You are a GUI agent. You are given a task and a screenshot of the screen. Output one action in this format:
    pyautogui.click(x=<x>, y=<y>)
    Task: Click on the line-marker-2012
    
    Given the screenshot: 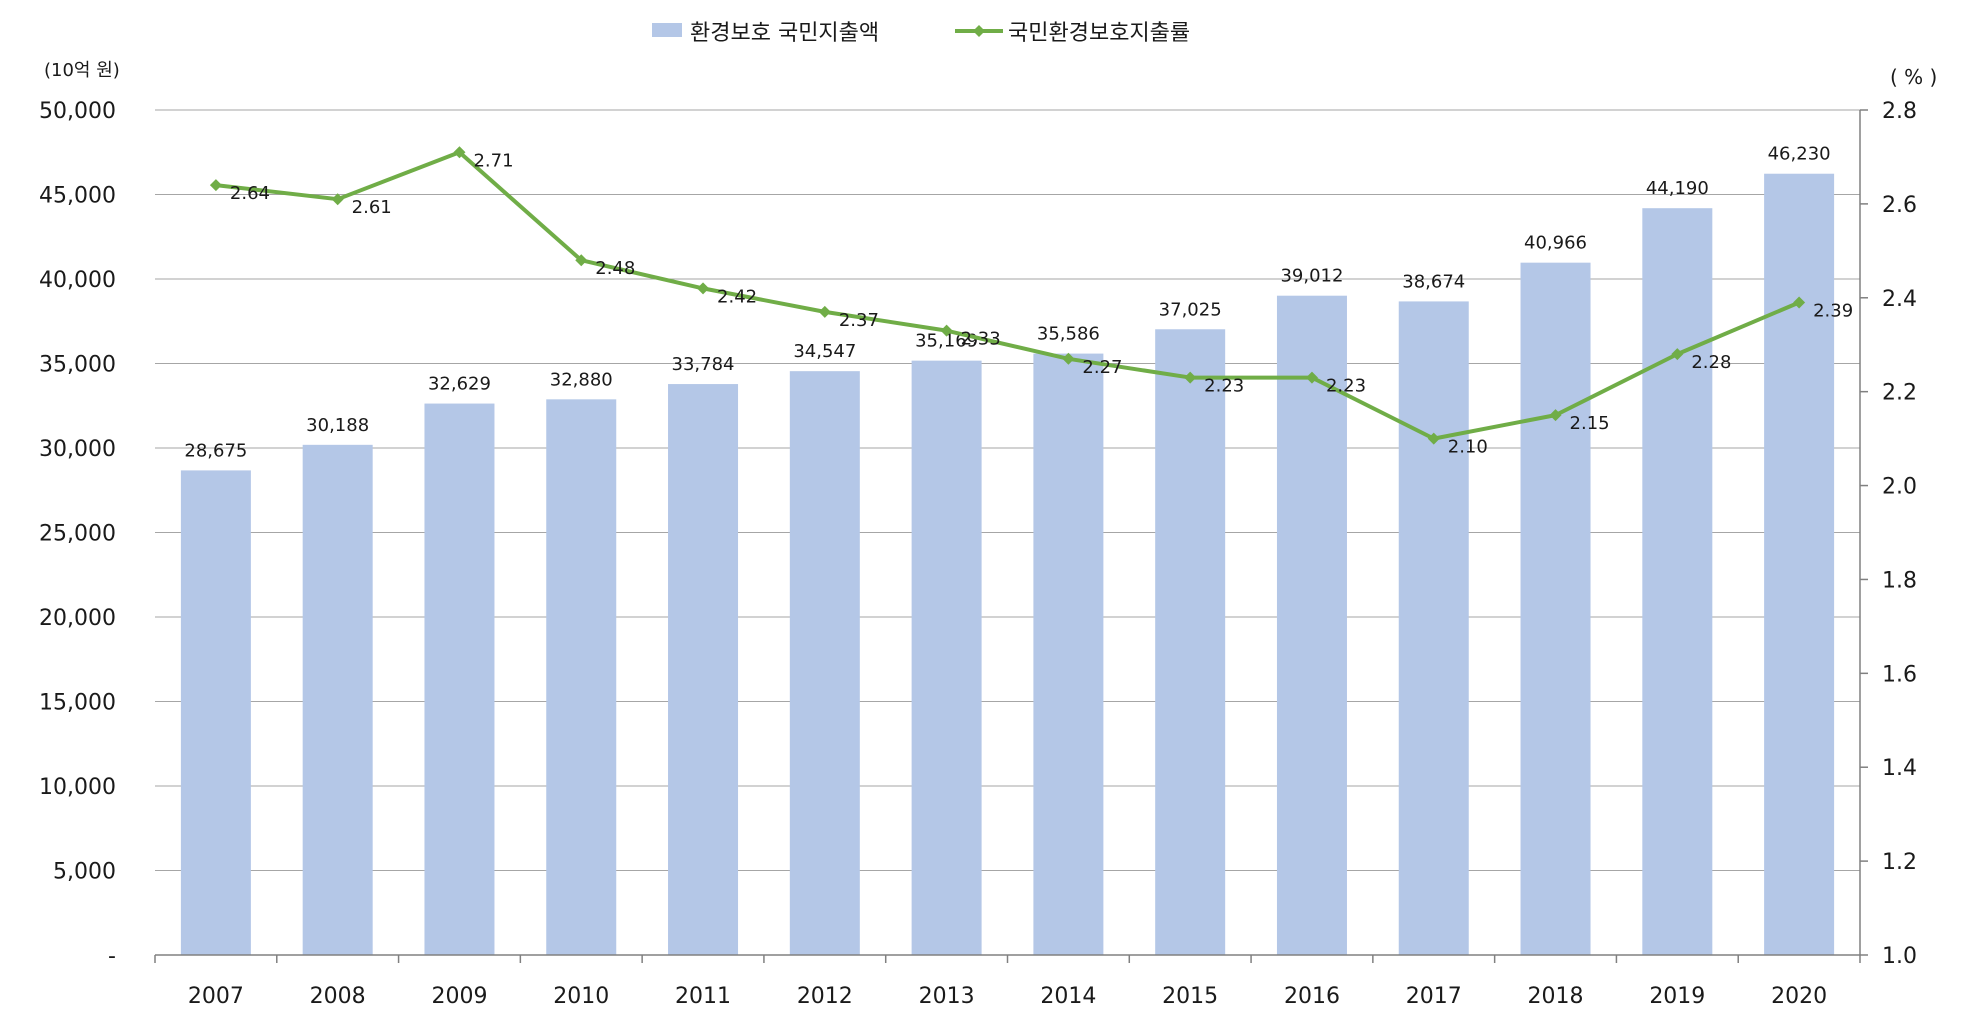 What is the action you would take?
    pyautogui.click(x=824, y=311)
    